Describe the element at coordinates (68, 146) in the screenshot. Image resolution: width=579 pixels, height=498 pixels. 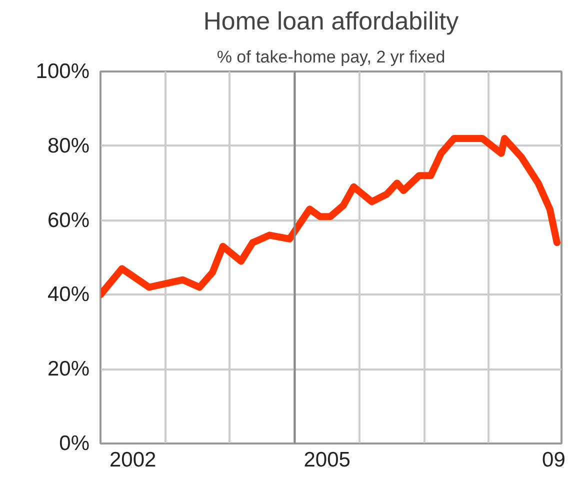
I see `y-tick-label: 80%` at that location.